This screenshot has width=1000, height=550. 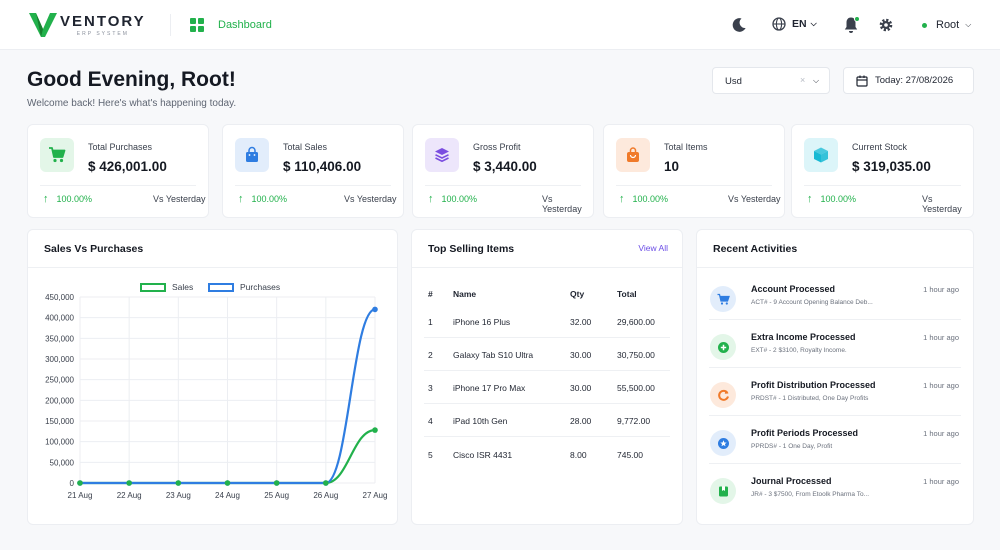 What do you see at coordinates (630, 455) in the screenshot?
I see `table-cell: 745.00` at bounding box center [630, 455].